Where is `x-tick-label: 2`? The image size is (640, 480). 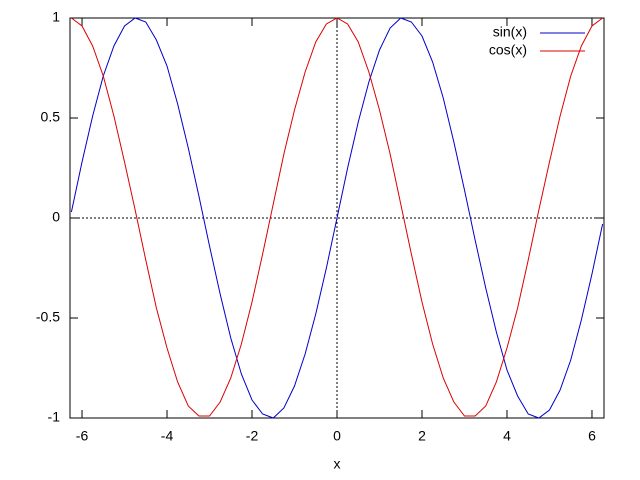
x-tick-label: 2 is located at coordinates (422, 436).